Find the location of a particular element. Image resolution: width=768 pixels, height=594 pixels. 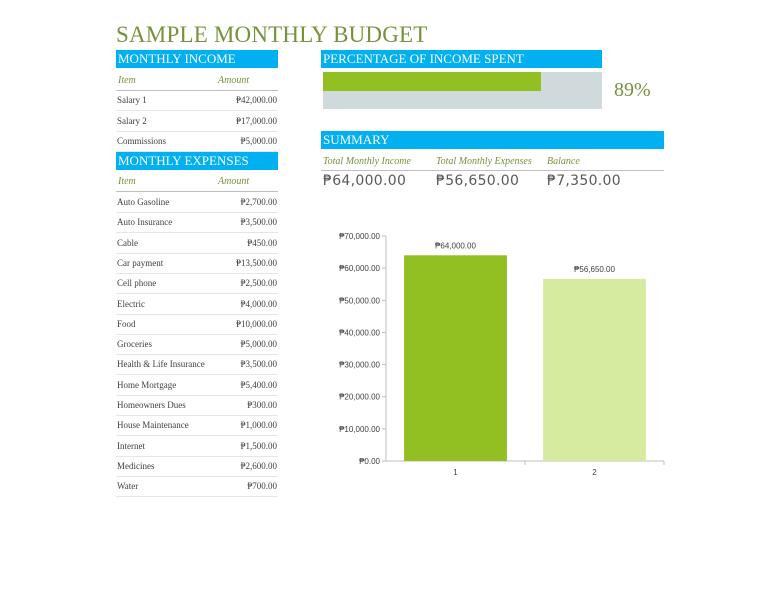

income-col-item: Item is located at coordinates (127, 80).